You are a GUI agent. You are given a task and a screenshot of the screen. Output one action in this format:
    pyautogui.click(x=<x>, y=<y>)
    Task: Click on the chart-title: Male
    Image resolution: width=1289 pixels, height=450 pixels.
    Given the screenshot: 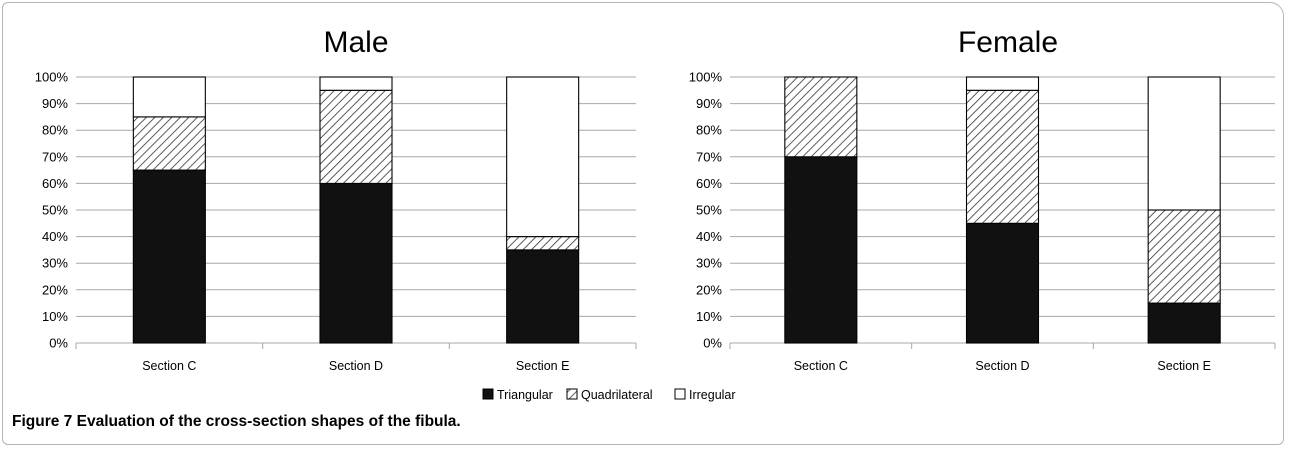 What is the action you would take?
    pyautogui.click(x=355, y=42)
    